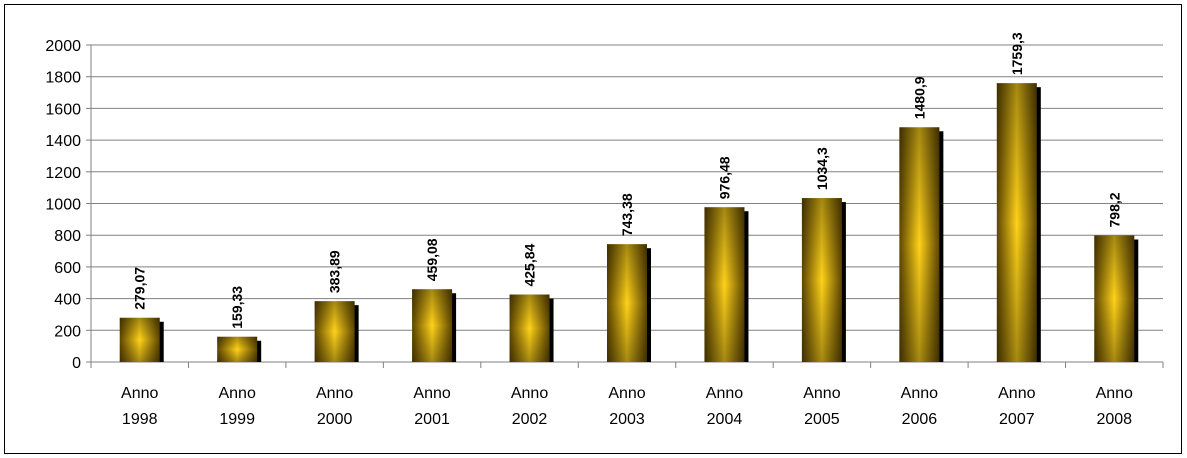  What do you see at coordinates (1017, 419) in the screenshot?
I see `category-label-line2: 2007` at bounding box center [1017, 419].